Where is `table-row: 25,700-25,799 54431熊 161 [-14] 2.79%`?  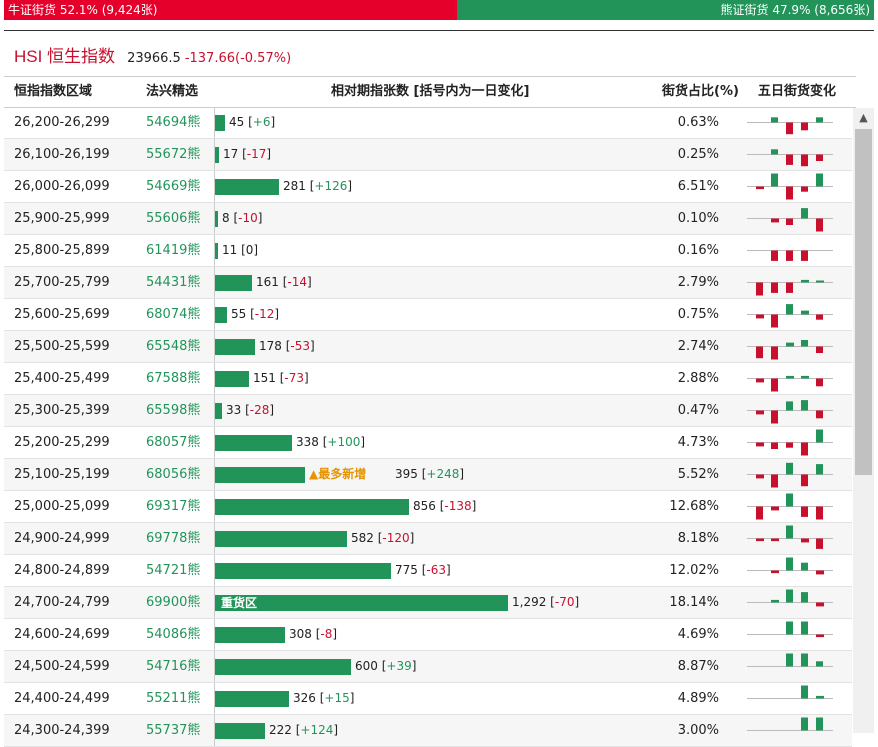
table-row: 25,700-25,799 54431熊 161 [-14] 2.79% is located at coordinates (428, 283).